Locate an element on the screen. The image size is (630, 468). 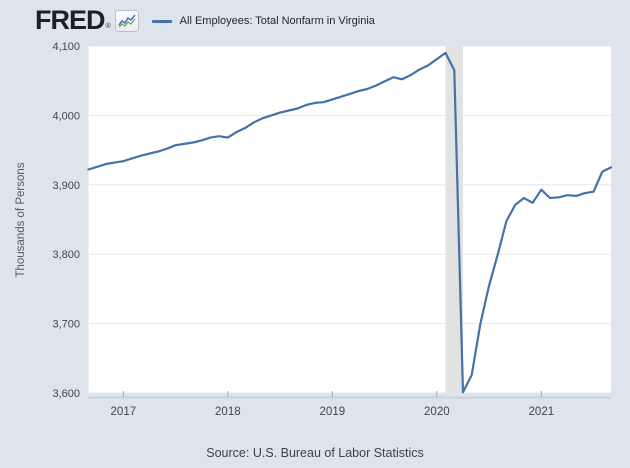
x-tick-label: 2018 is located at coordinates (228, 412).